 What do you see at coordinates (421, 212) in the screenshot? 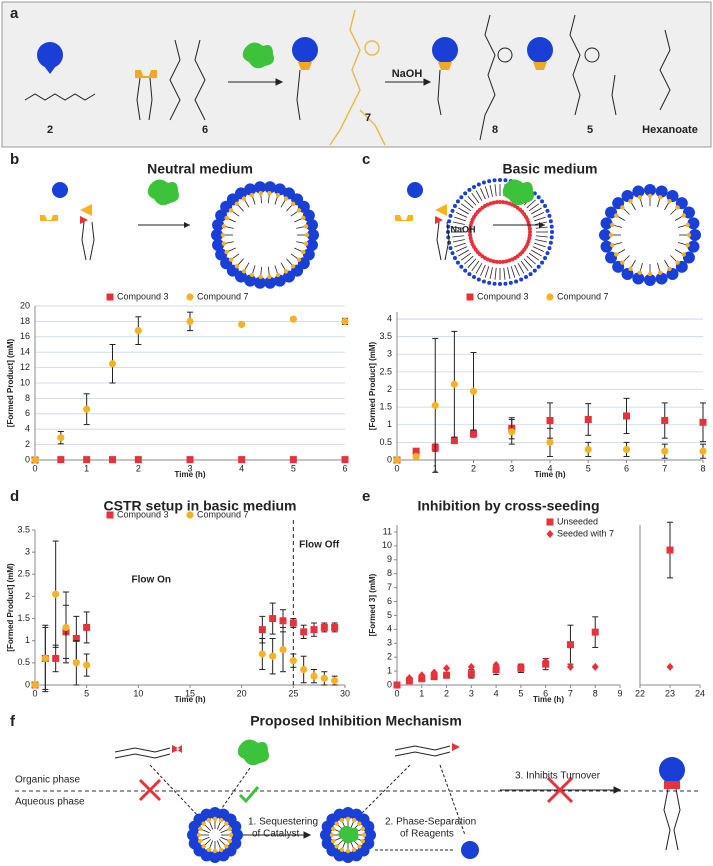
I see `amphiphile-tail` at bounding box center [421, 212].